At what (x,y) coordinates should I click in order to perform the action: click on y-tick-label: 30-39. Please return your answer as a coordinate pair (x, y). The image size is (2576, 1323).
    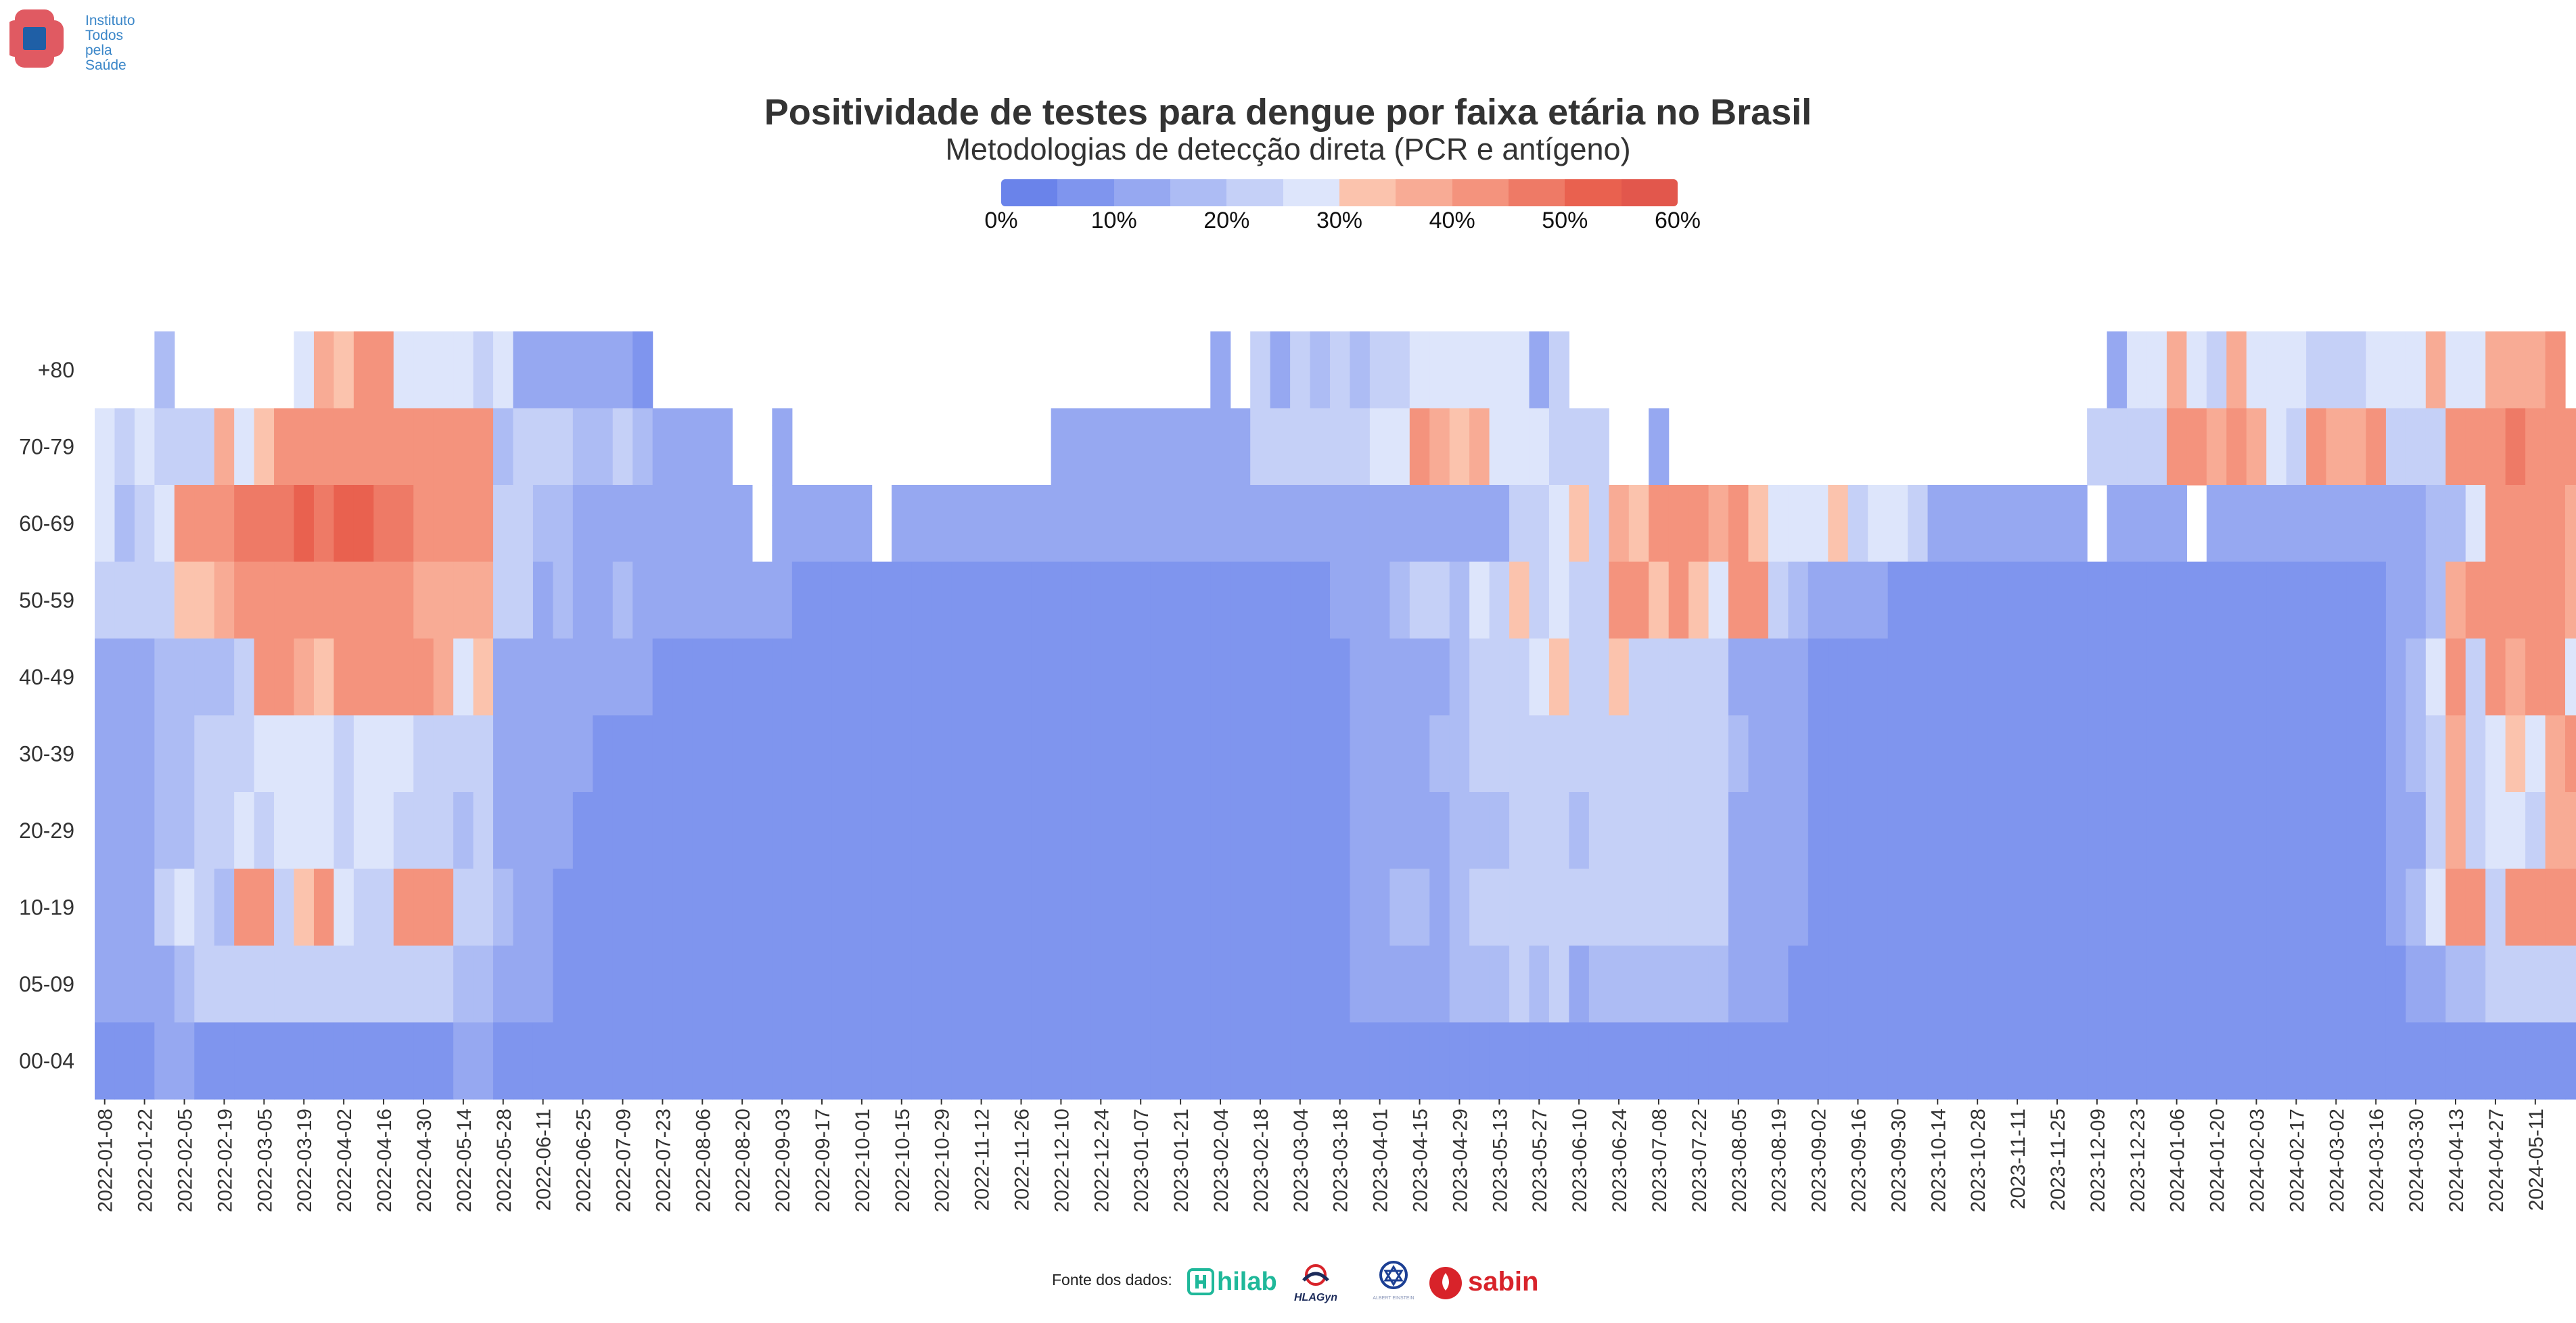
    Looking at the image, I should click on (46, 753).